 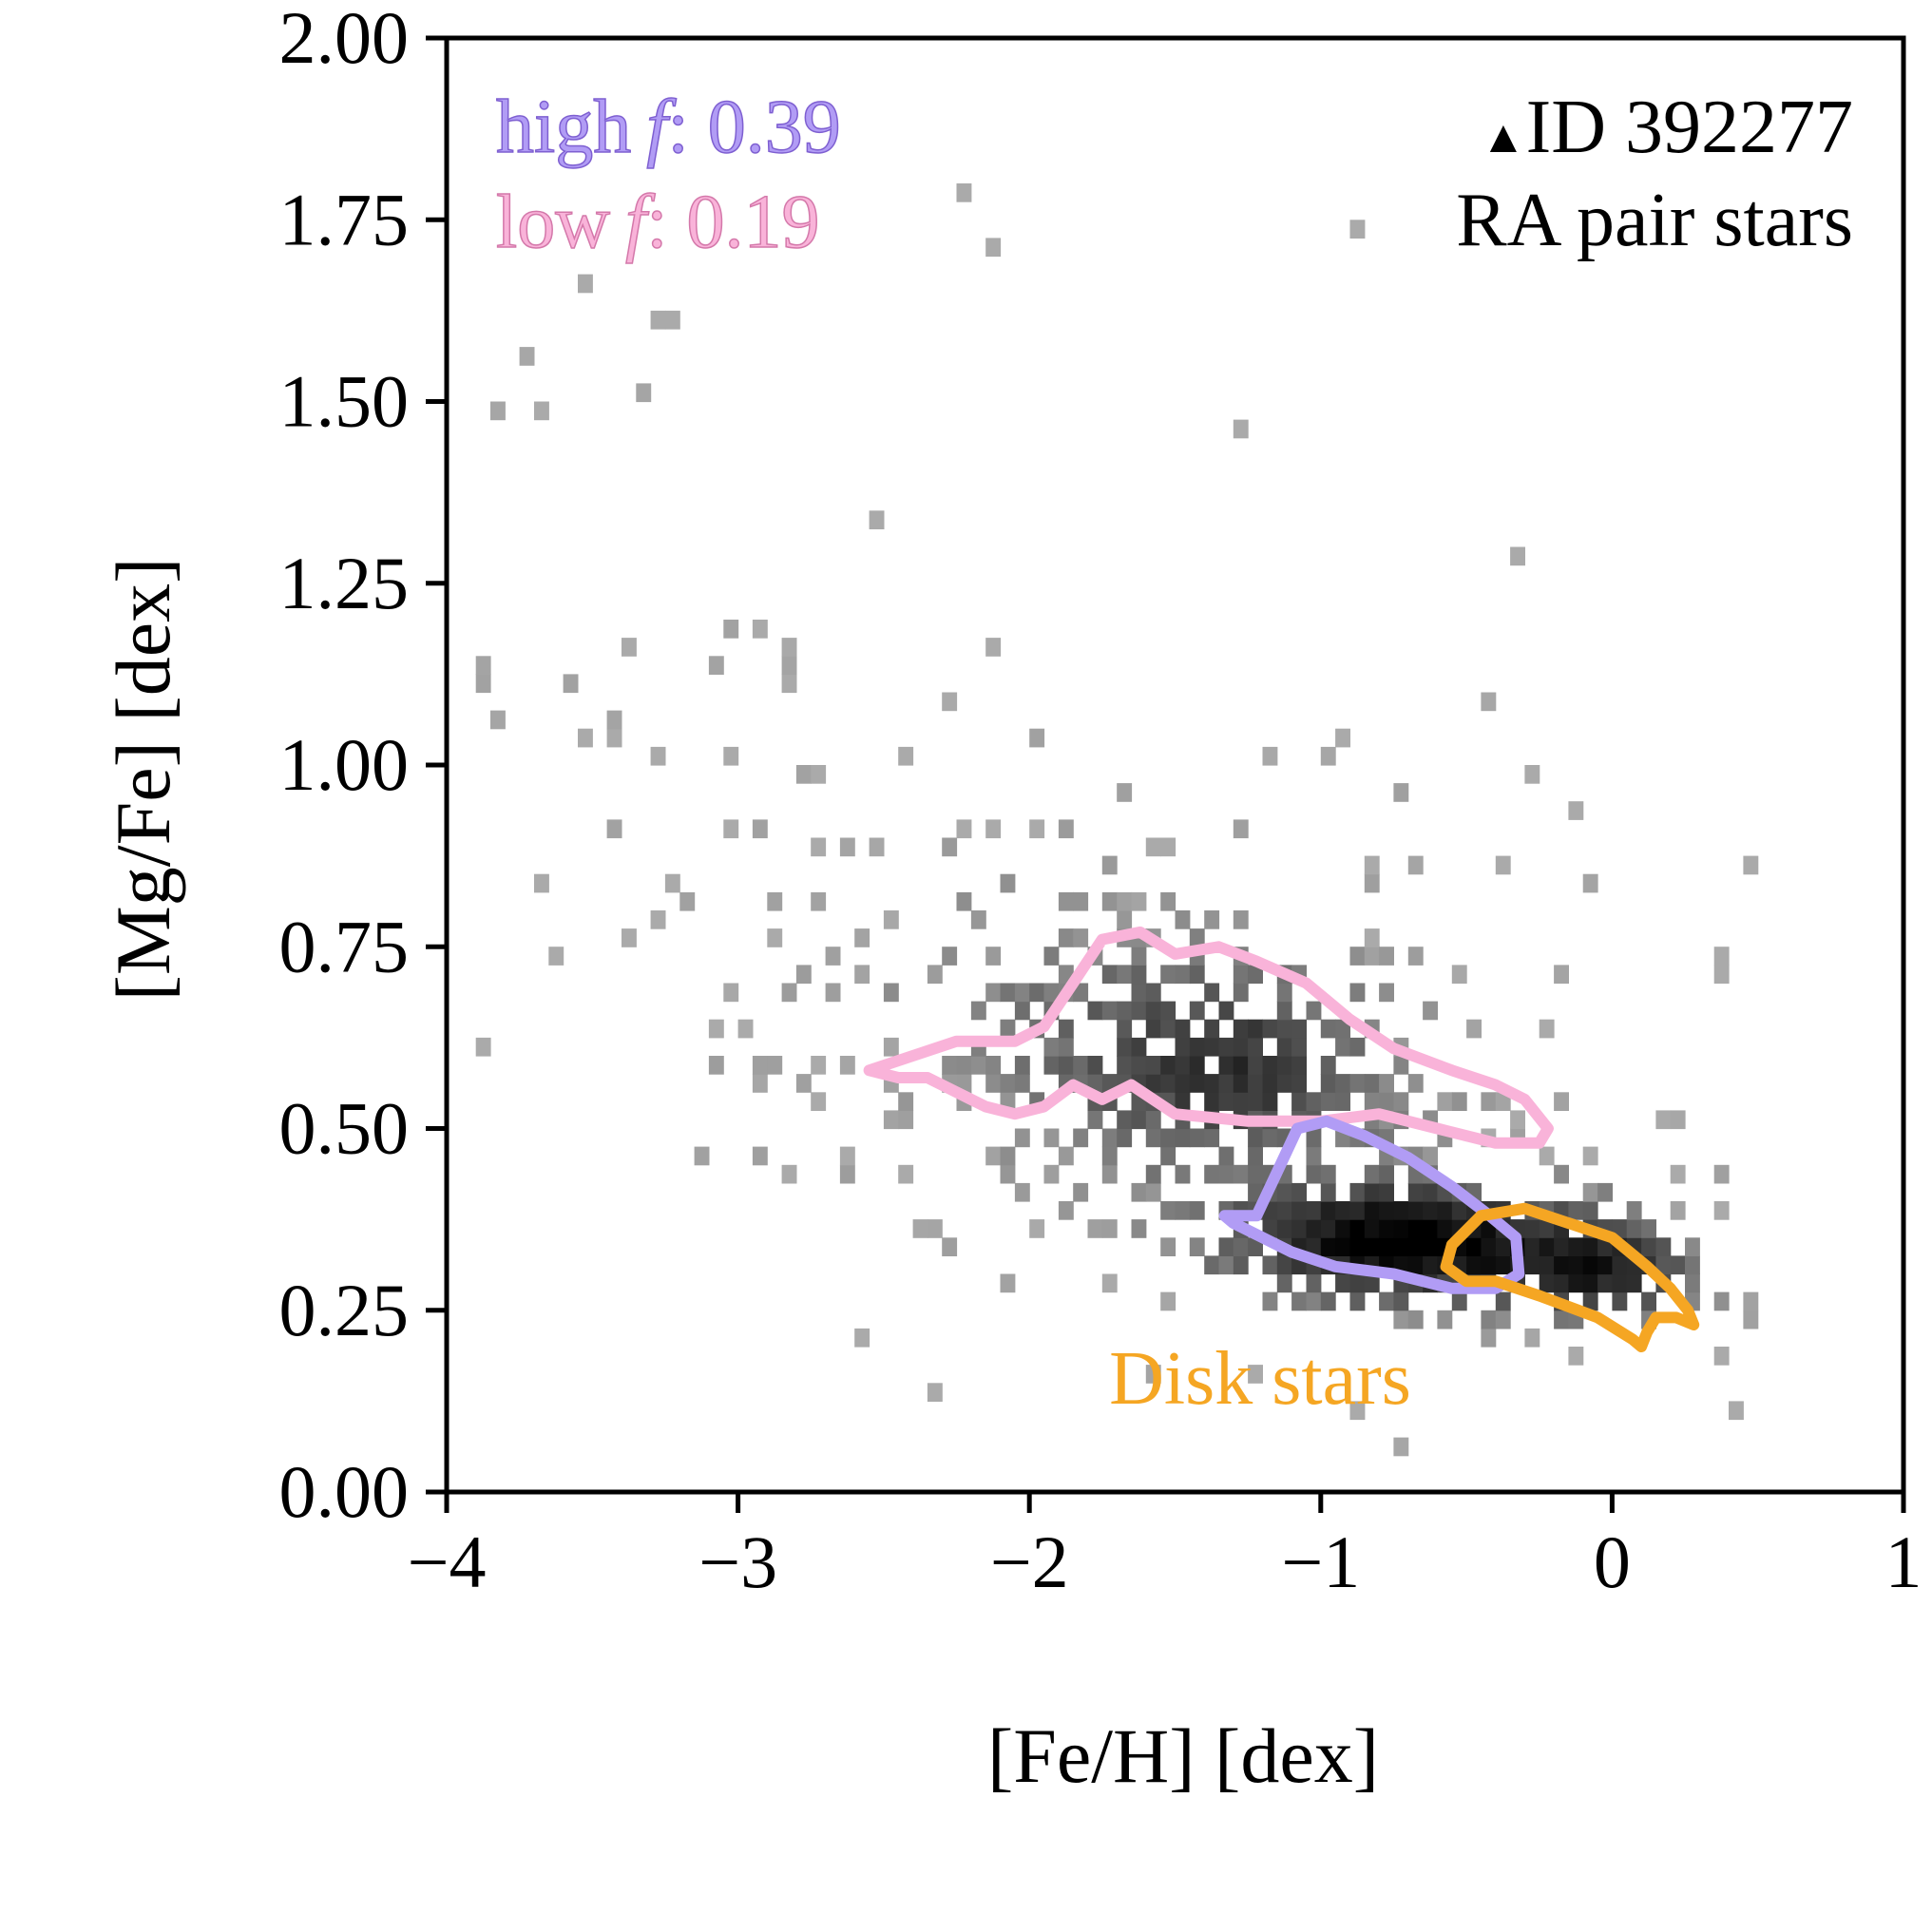 I want to click on id-text: ID 392277, so click(x=1689, y=127).